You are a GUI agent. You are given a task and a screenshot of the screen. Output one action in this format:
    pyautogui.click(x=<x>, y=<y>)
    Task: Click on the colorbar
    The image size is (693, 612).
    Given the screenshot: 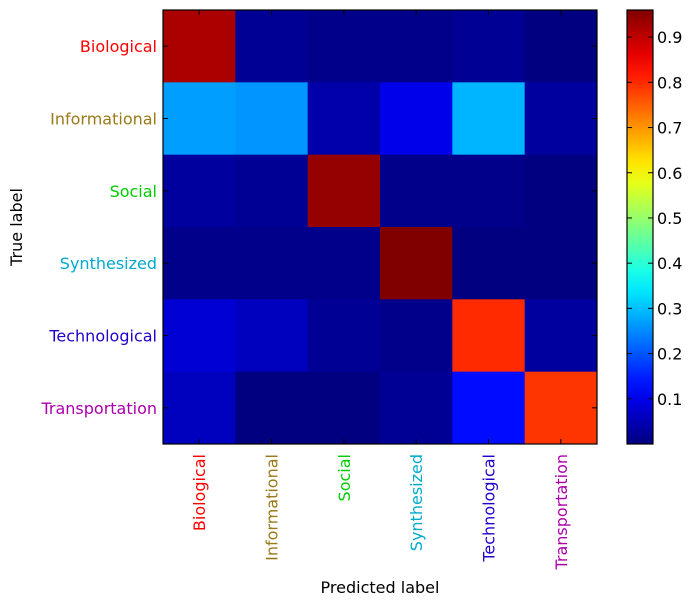 What is the action you would take?
    pyautogui.click(x=640, y=227)
    